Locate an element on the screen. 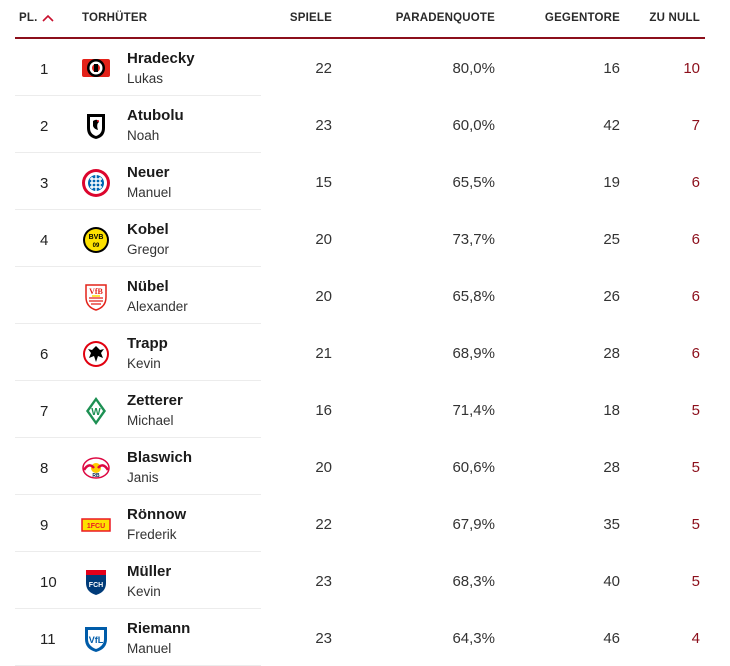  dortmund-crest-icon: BVB 09 is located at coordinates (96, 240).